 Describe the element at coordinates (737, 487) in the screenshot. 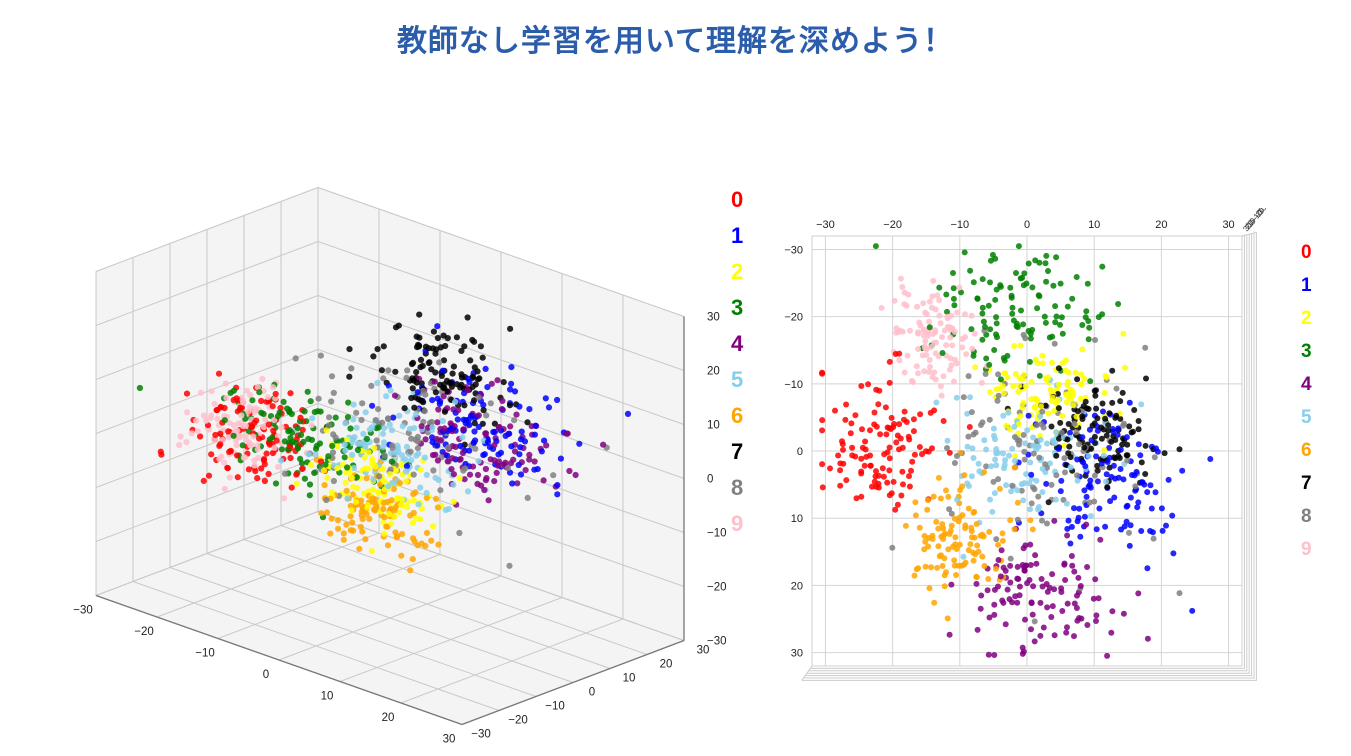

I see `legend-item-8: 8` at that location.